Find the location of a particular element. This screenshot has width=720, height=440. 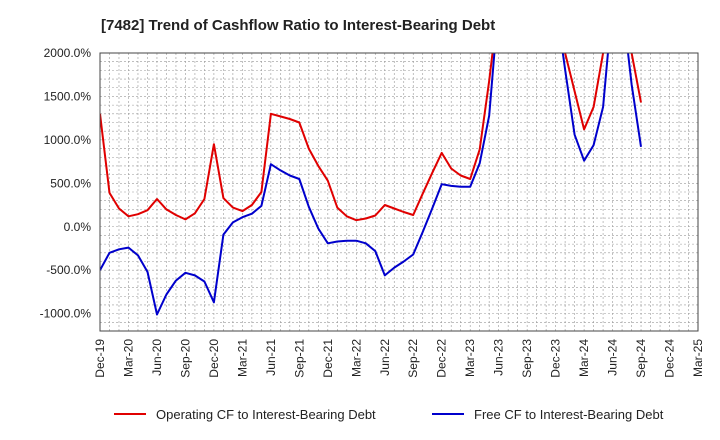

x-tick-label: Dec-20 is located at coordinates (214, 358).